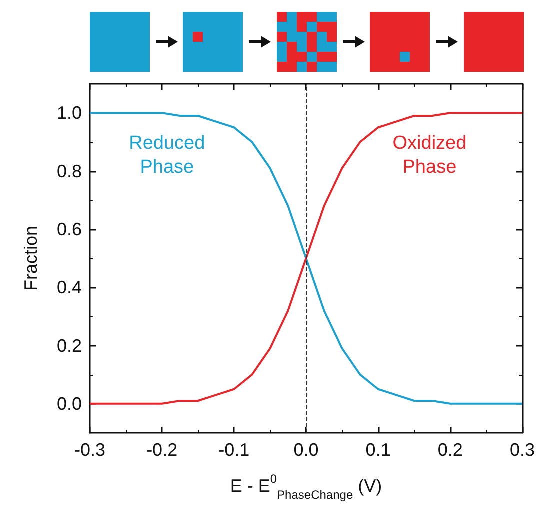  I want to click on series-label: Reduced Phase, so click(167, 155).